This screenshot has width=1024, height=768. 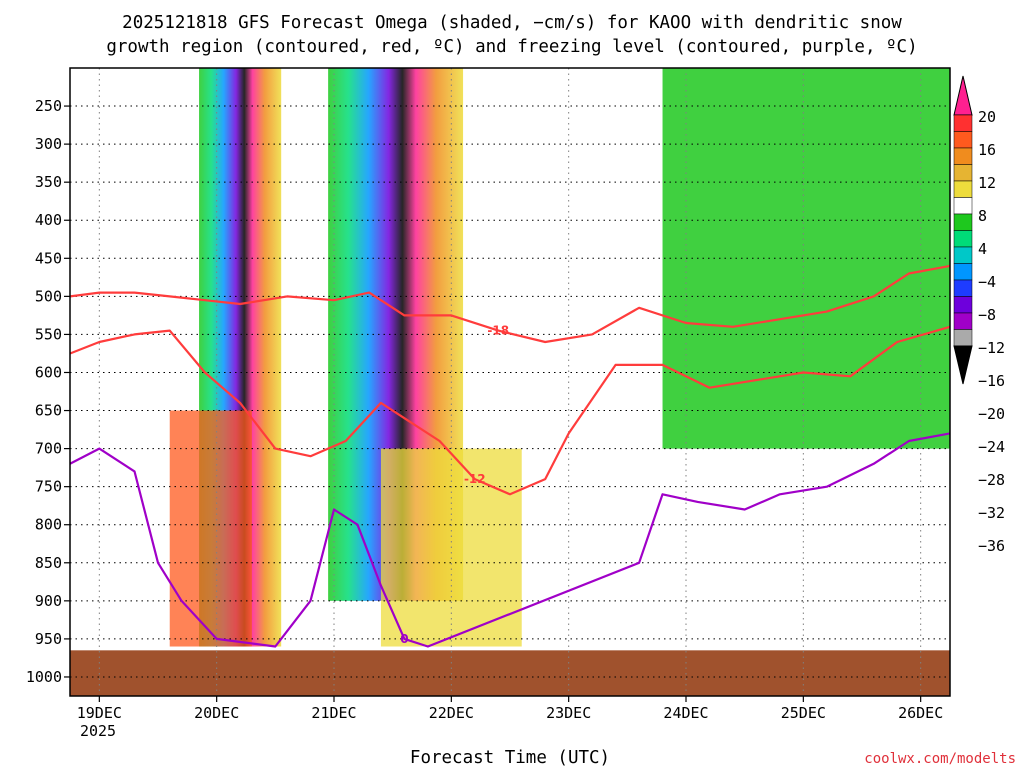 What do you see at coordinates (44, 677) in the screenshot?
I see `y-tick-label-1000: 1000` at bounding box center [44, 677].